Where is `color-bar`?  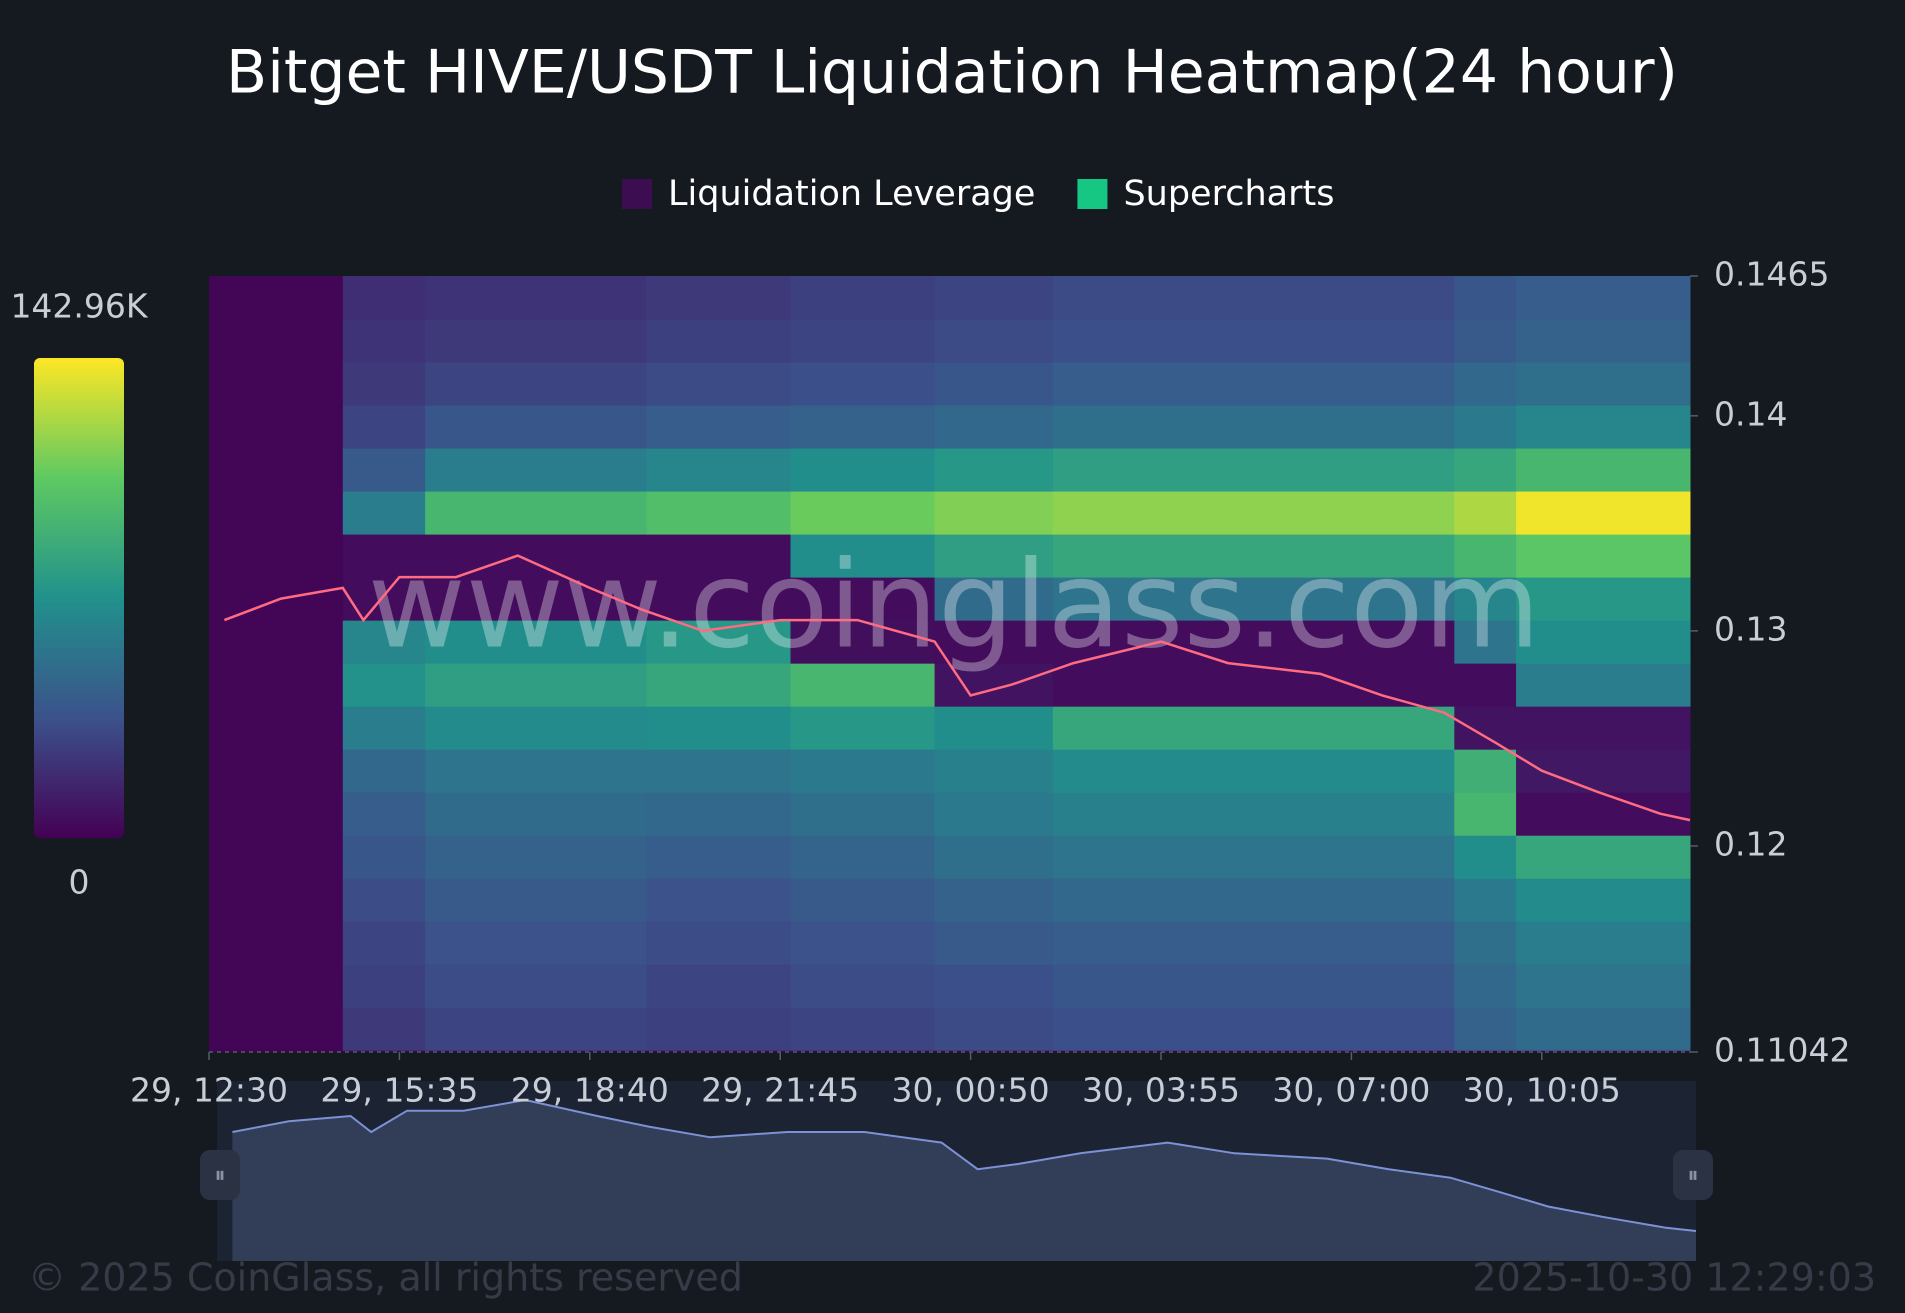
color-bar is located at coordinates (79, 598).